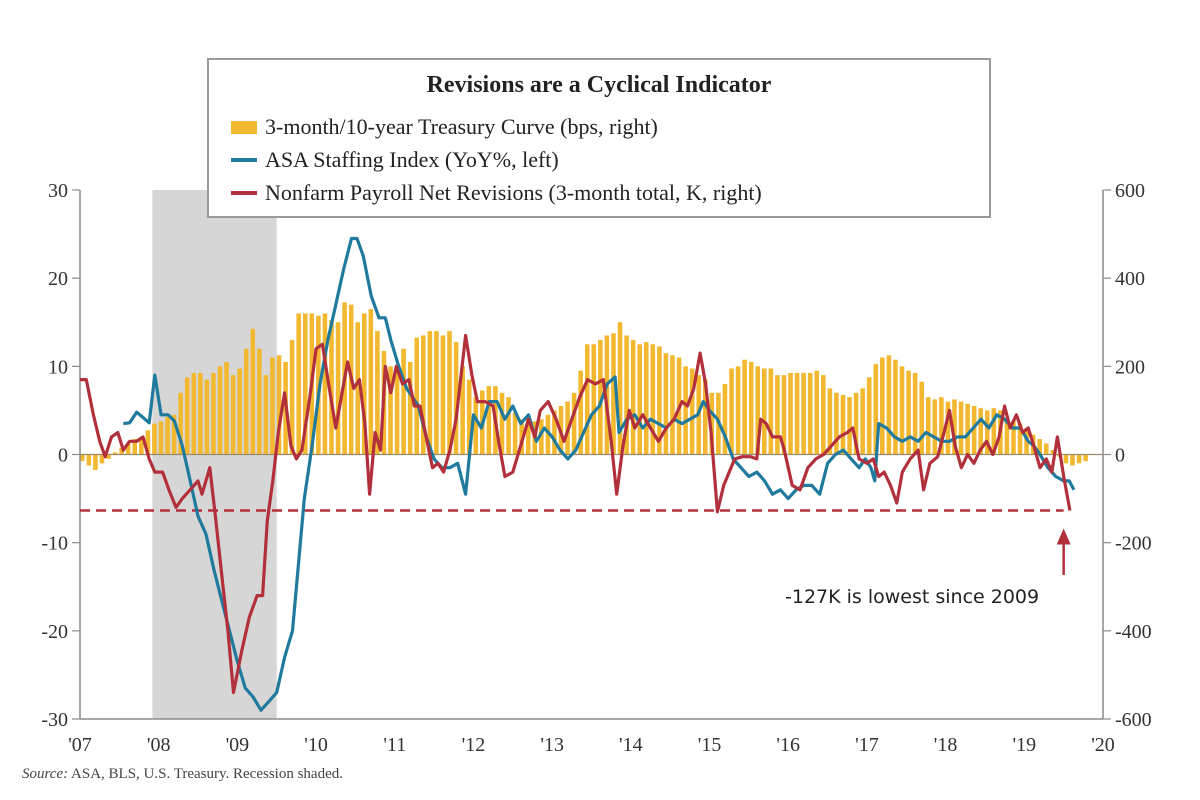 The image size is (1200, 800). What do you see at coordinates (710, 745) in the screenshot?
I see `x-tick-label: '15` at bounding box center [710, 745].